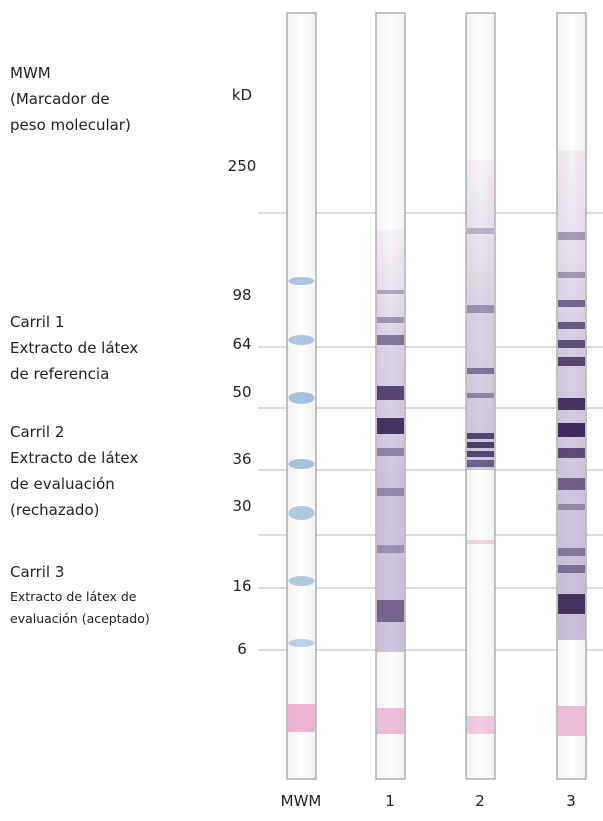 This screenshot has width=603, height=821. I want to click on legend-lane-3-line-1: Carril 3, so click(37, 572).